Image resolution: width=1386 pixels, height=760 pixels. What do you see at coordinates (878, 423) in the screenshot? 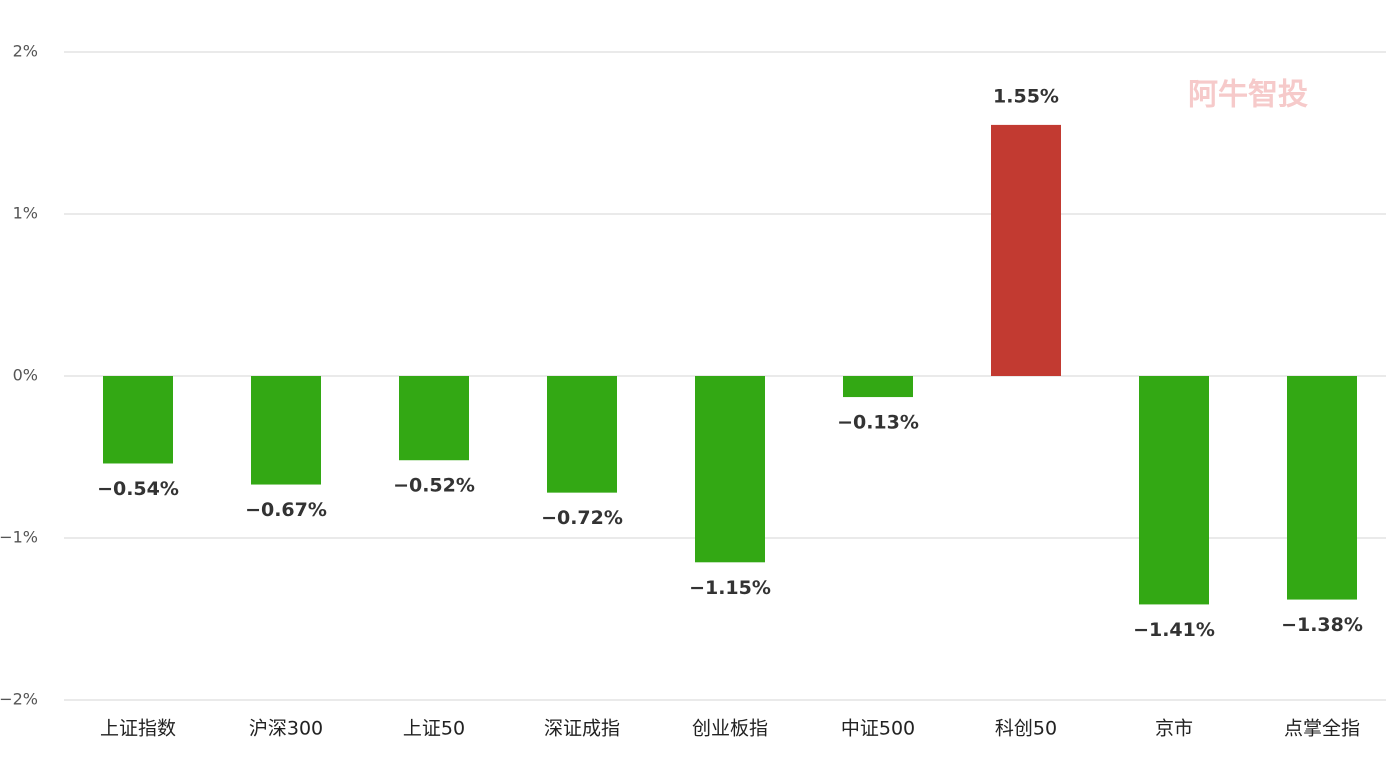
I see `value-label: −0.13%` at bounding box center [878, 423].